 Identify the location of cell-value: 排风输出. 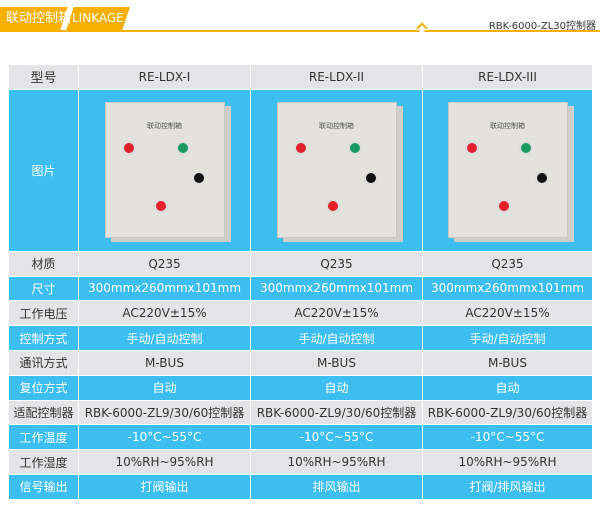
(336, 486).